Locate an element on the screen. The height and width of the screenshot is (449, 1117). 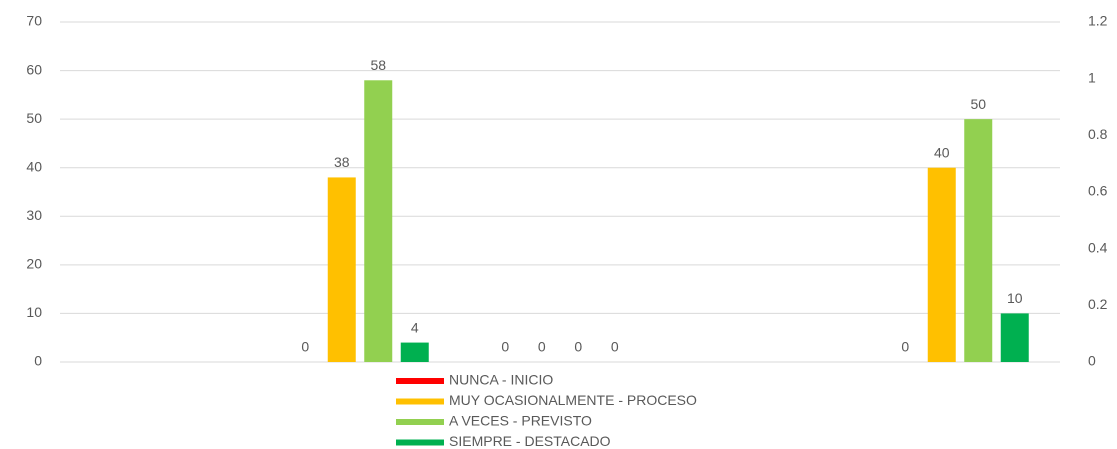
y-tick-label: 0 is located at coordinates (38, 361).